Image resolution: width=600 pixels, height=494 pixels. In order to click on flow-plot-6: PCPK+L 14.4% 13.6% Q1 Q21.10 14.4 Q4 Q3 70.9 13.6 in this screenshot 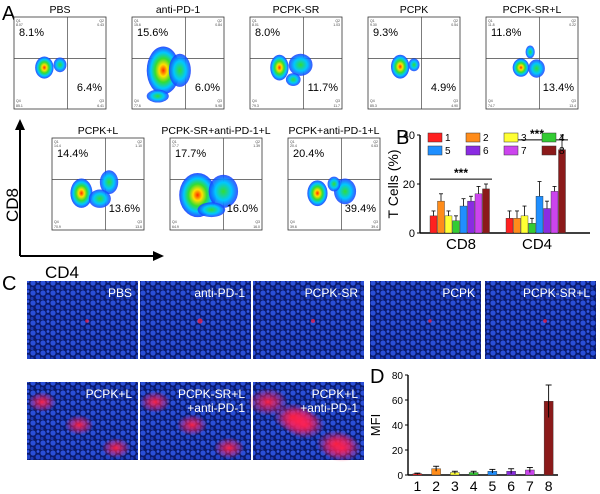, I will do `click(98, 178)`.